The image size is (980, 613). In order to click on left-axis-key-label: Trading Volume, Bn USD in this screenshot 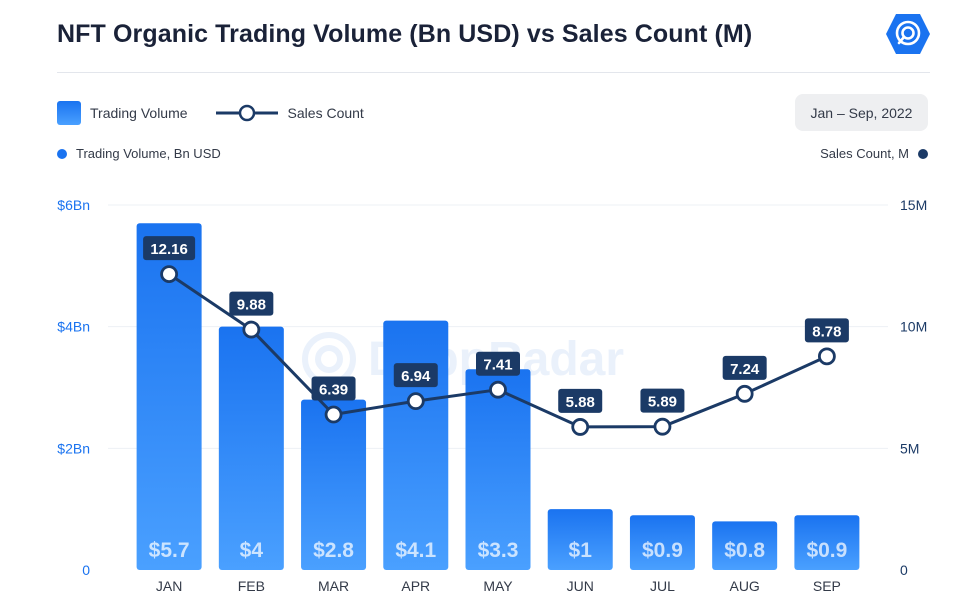, I will do `click(148, 153)`.